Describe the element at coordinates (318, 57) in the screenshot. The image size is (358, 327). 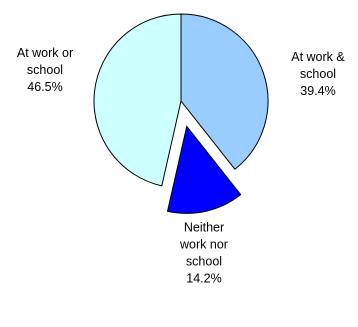
I see `slice-label-line: At work &` at that location.